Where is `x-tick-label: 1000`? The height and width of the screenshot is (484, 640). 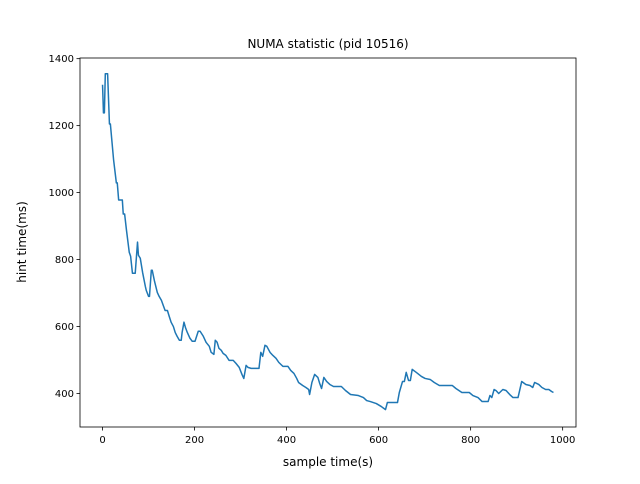 x-tick-label: 1000 is located at coordinates (562, 440).